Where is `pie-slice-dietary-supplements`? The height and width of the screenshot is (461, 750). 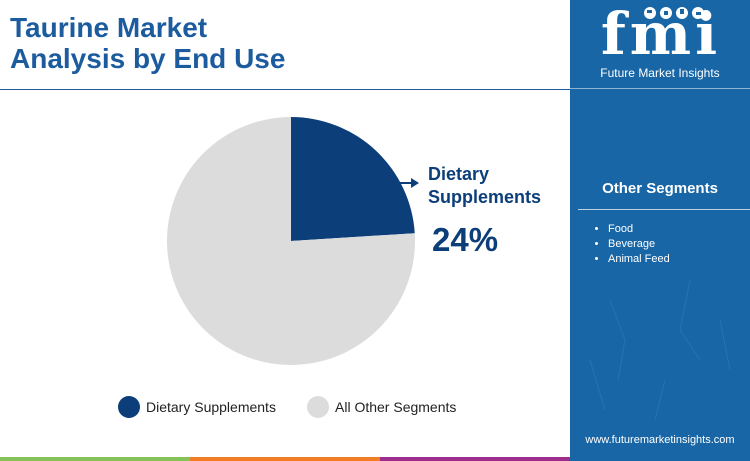 pie-slice-dietary-supplements is located at coordinates (353, 179).